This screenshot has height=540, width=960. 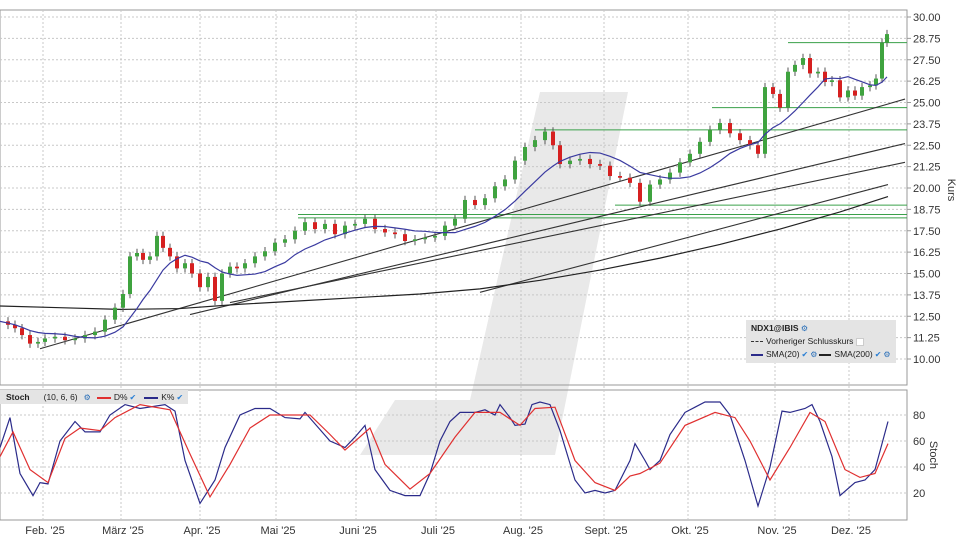 What do you see at coordinates (775, 328) in the screenshot?
I see `legend-title: NDX1@IBIS` at bounding box center [775, 328].